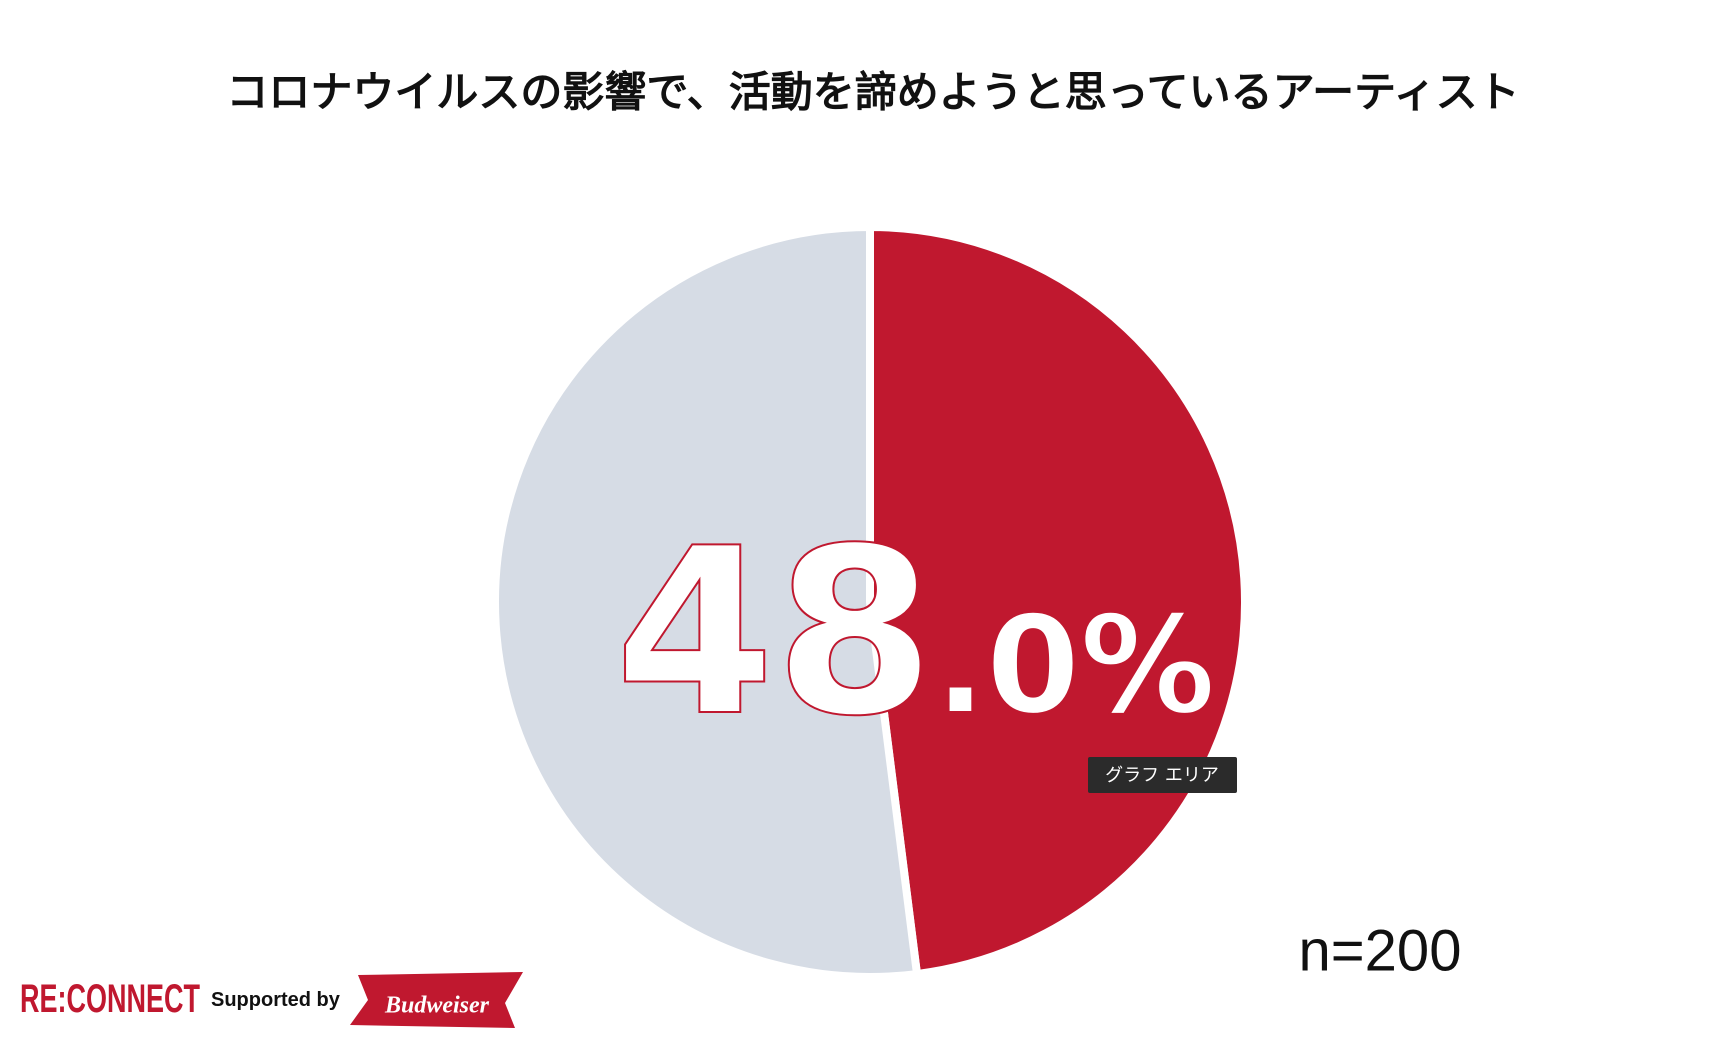 The image size is (1726, 1038). I want to click on brand-logo: RE:CONNECT, so click(110, 999).